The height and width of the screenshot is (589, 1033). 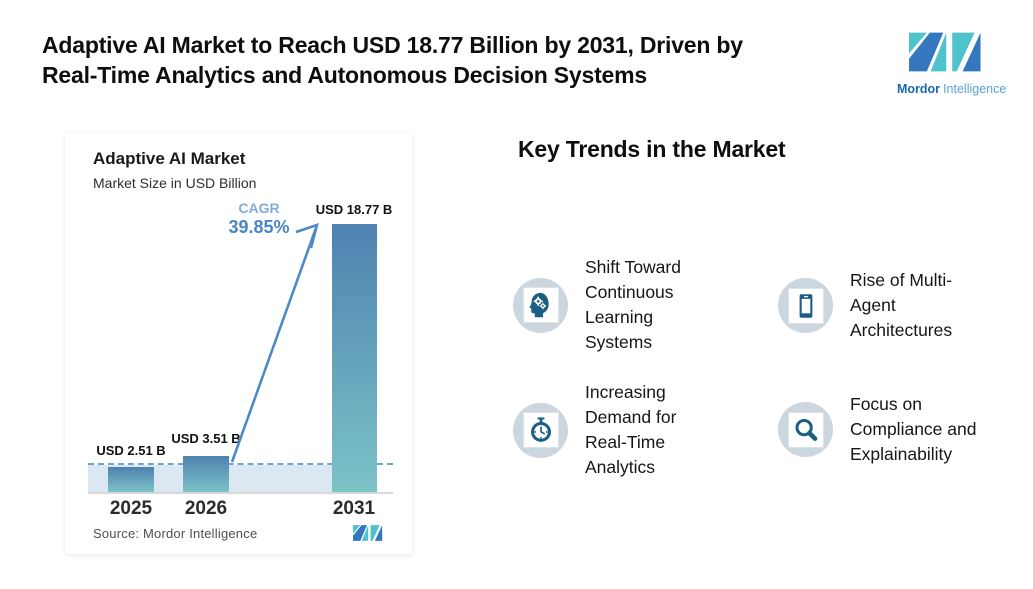 I want to click on trend-label: Rise of Multi- Agent Architectures, so click(x=901, y=305).